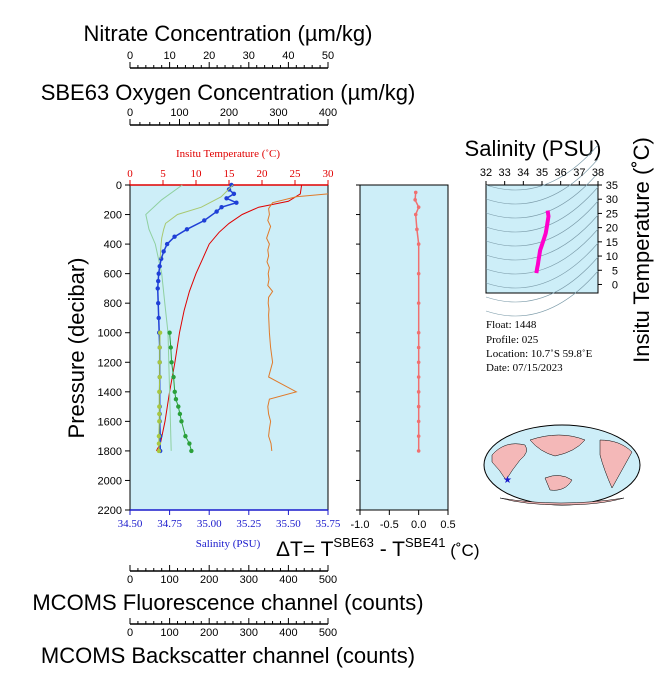 The height and width of the screenshot is (685, 671). What do you see at coordinates (288, 580) in the screenshot?
I see `fluorescence-tick-label: 400` at bounding box center [288, 580].